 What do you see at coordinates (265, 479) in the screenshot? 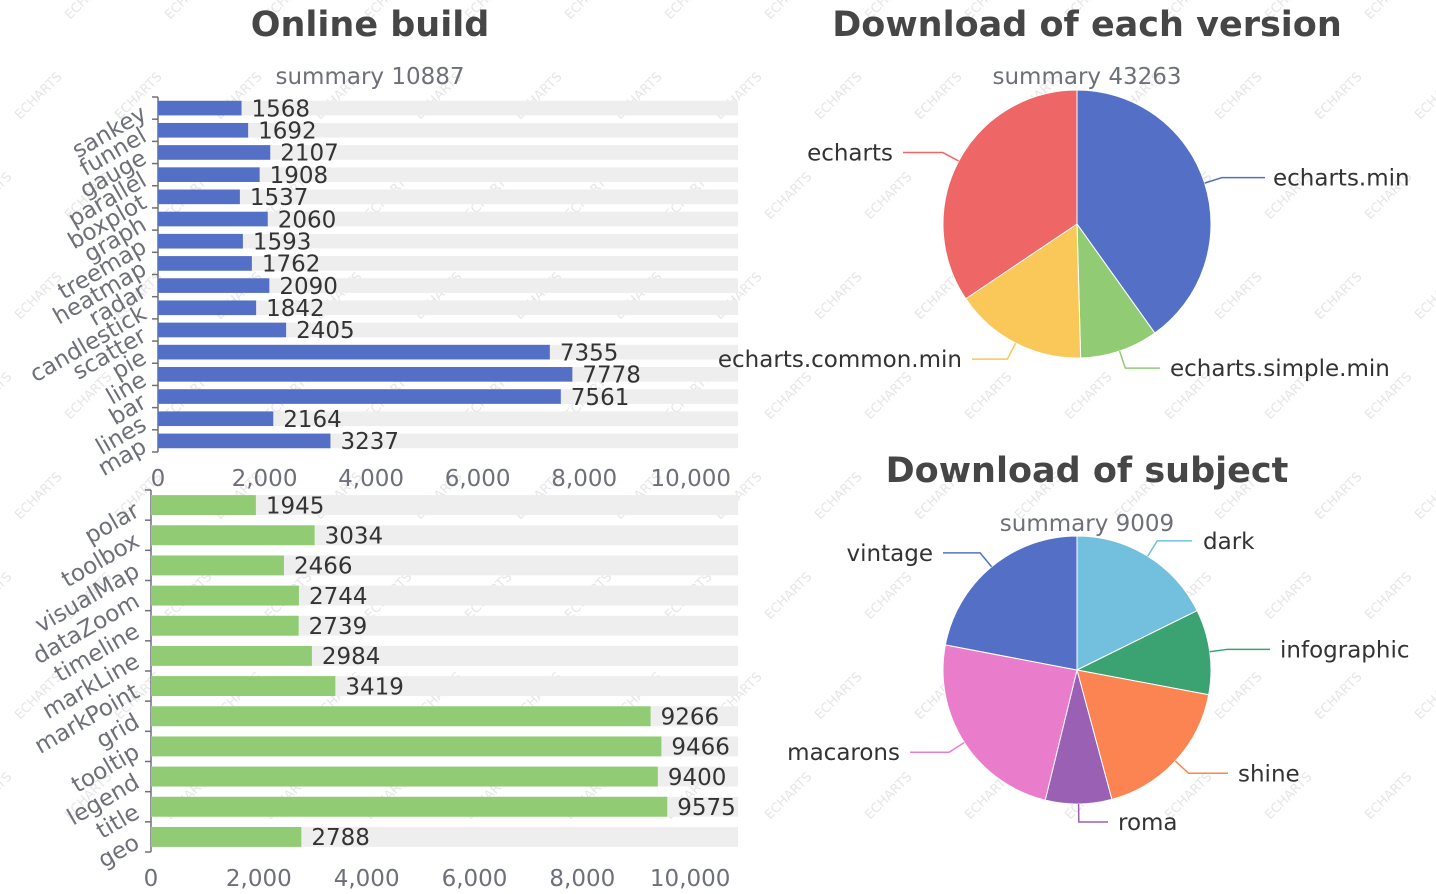
I see `x-tick-label: 2,000` at bounding box center [265, 479].